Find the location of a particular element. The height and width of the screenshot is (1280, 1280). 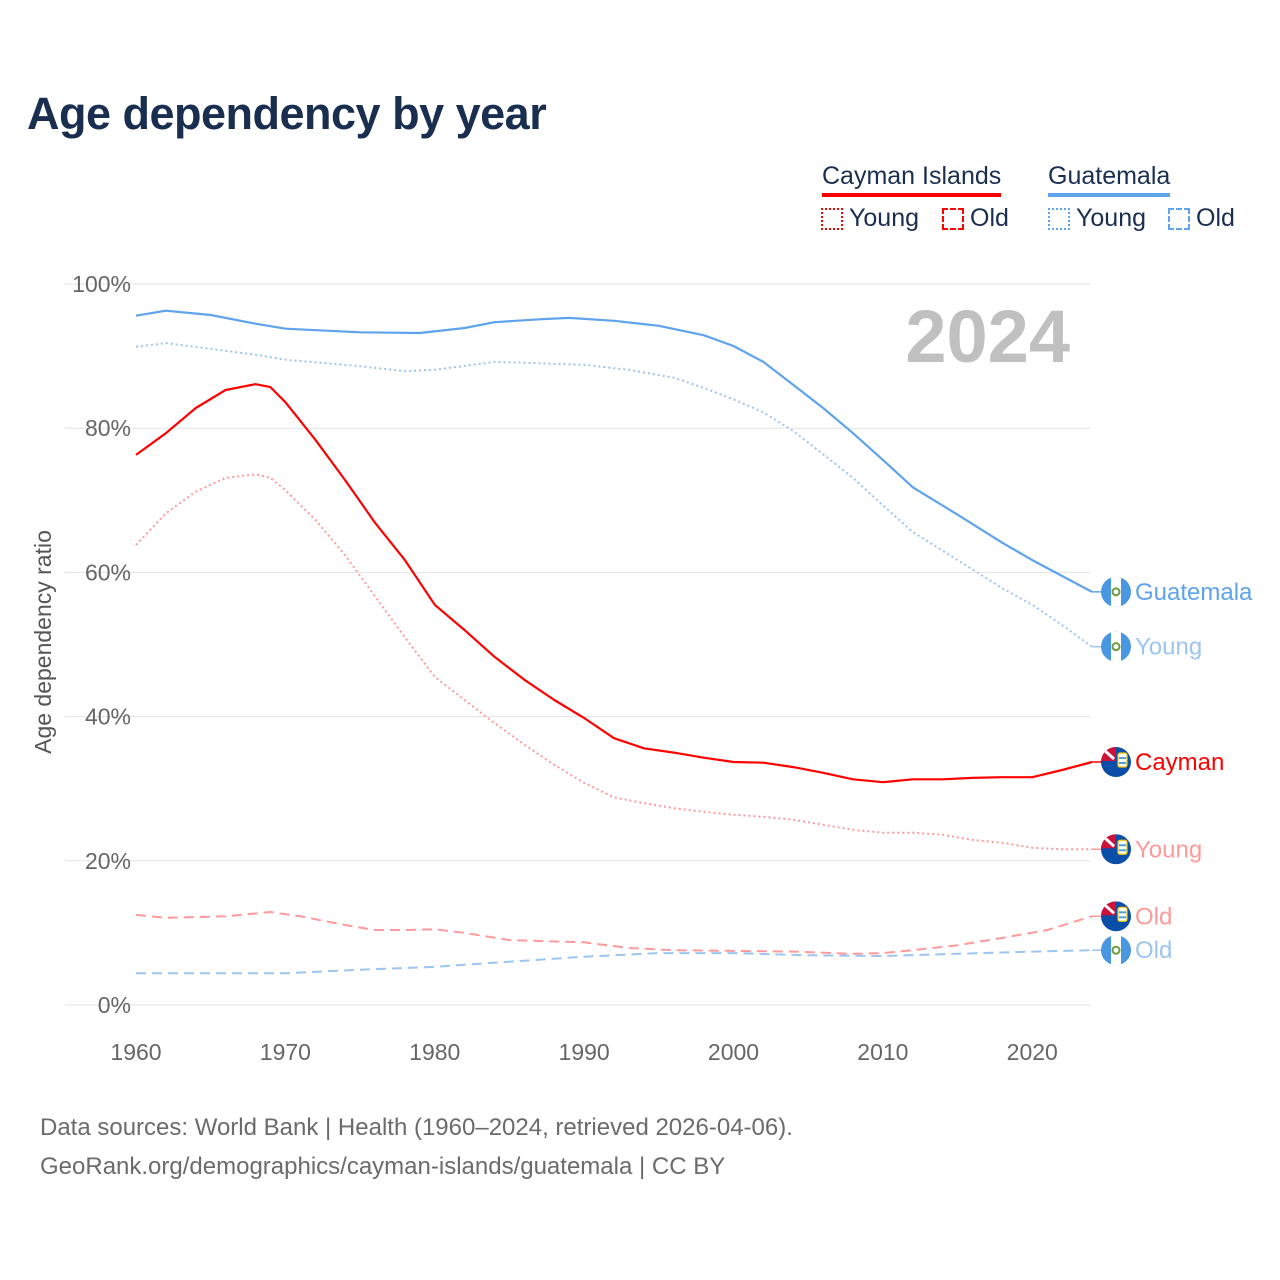

y-tick-label: 60% is located at coordinates (108, 572).